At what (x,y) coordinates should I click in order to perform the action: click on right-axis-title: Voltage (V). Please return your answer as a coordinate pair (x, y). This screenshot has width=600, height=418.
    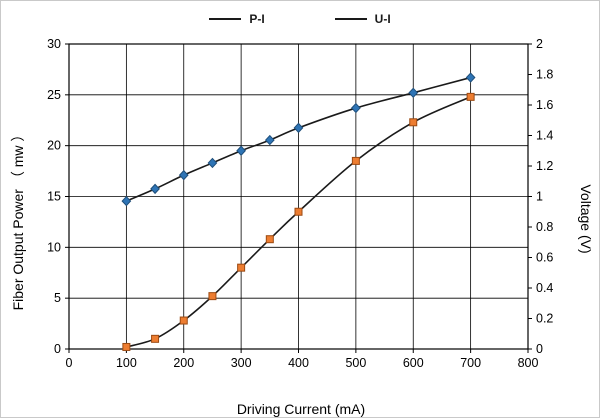
    Looking at the image, I should click on (586, 219).